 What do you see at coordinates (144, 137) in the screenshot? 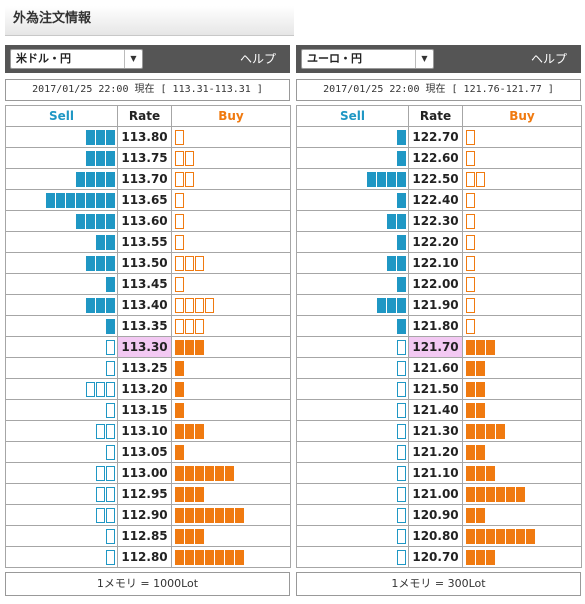
I see `rate-cell: 113.80` at bounding box center [144, 137].